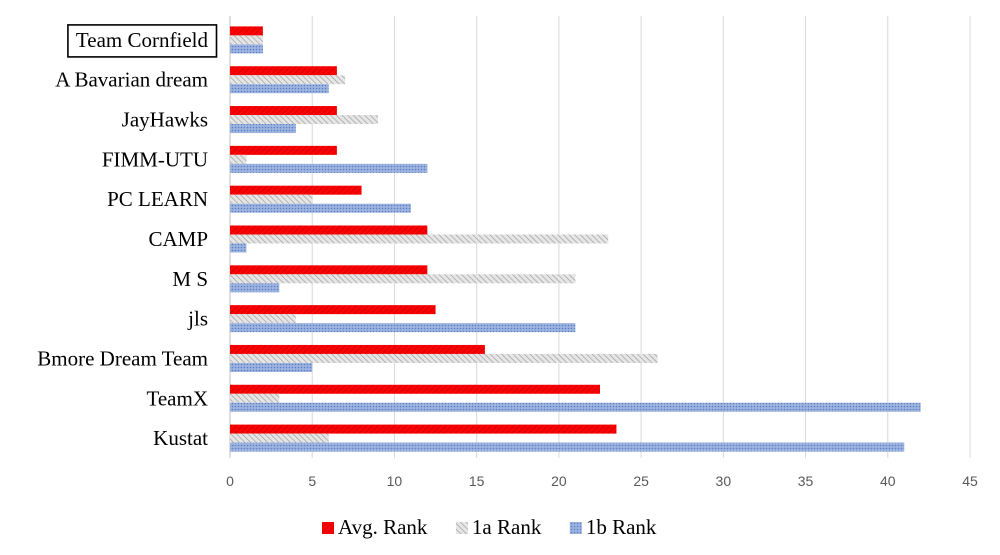 The image size is (1000, 555). I want to click on legend-label: Avg. Rank, so click(383, 527).